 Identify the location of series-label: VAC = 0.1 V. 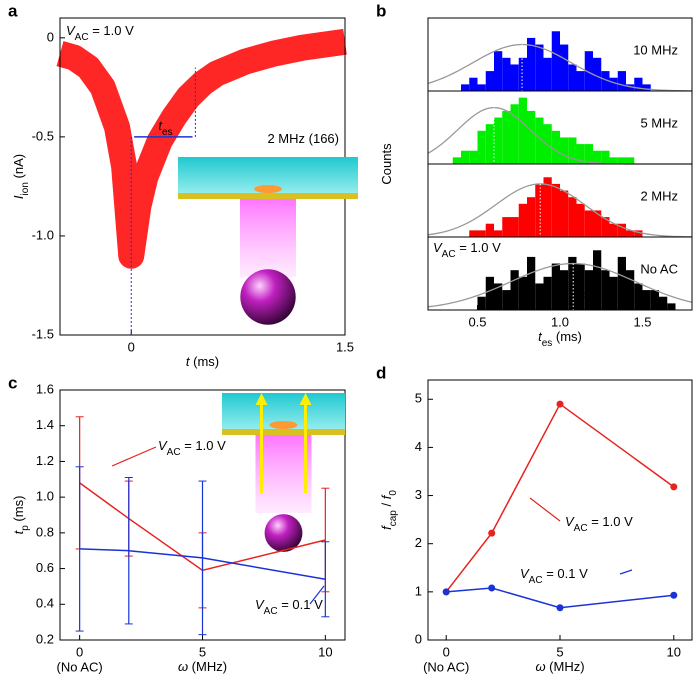
(554, 576).